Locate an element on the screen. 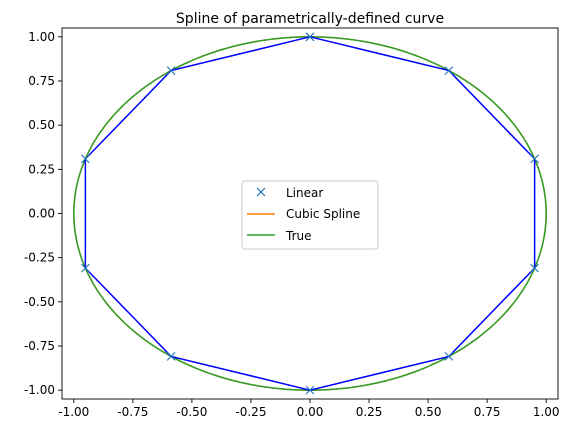 The height and width of the screenshot is (433, 572). y-tick-label: 0.25 is located at coordinates (41, 169).